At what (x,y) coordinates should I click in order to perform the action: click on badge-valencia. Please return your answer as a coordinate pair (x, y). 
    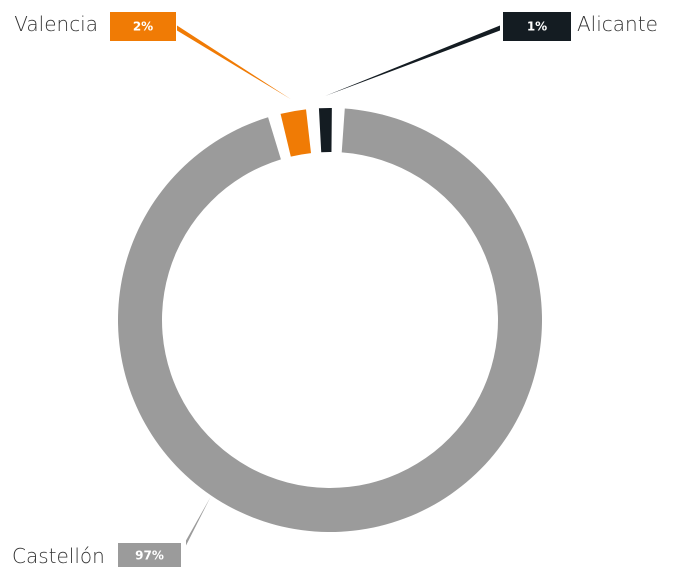
    Looking at the image, I should click on (143, 26).